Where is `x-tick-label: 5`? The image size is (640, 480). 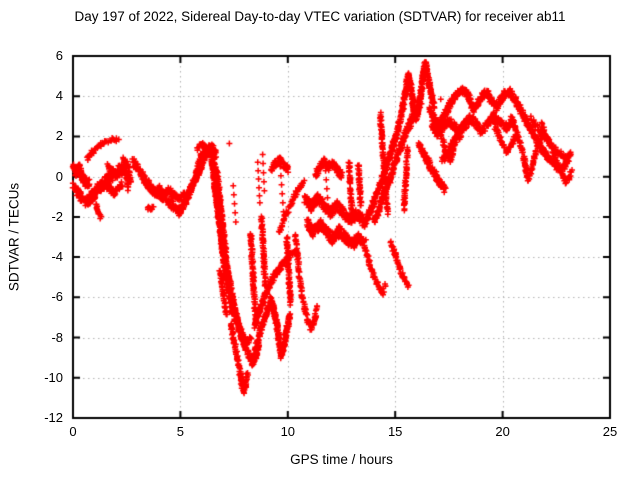
x-tick-label: 5 is located at coordinates (180, 431).